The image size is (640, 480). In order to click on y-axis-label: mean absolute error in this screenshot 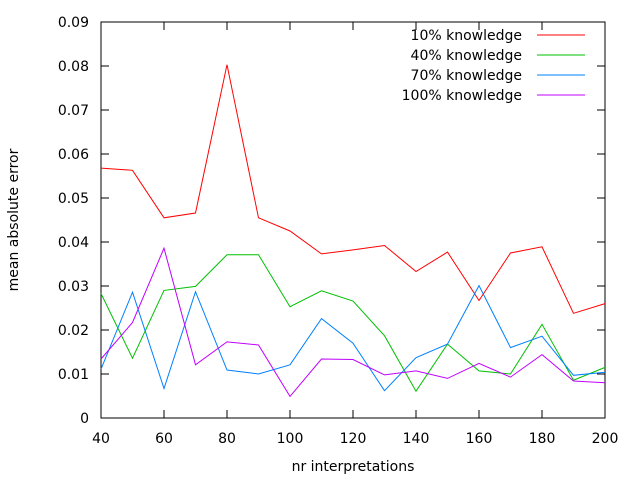, I will do `click(14, 219)`.